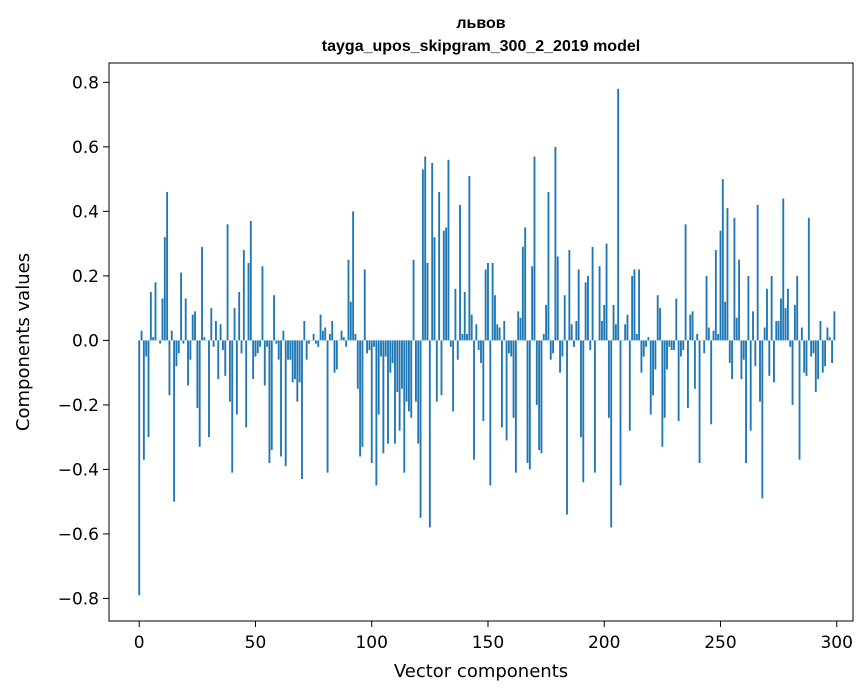  Describe the element at coordinates (481, 671) in the screenshot. I see `x-axis-label: Vector components` at that location.